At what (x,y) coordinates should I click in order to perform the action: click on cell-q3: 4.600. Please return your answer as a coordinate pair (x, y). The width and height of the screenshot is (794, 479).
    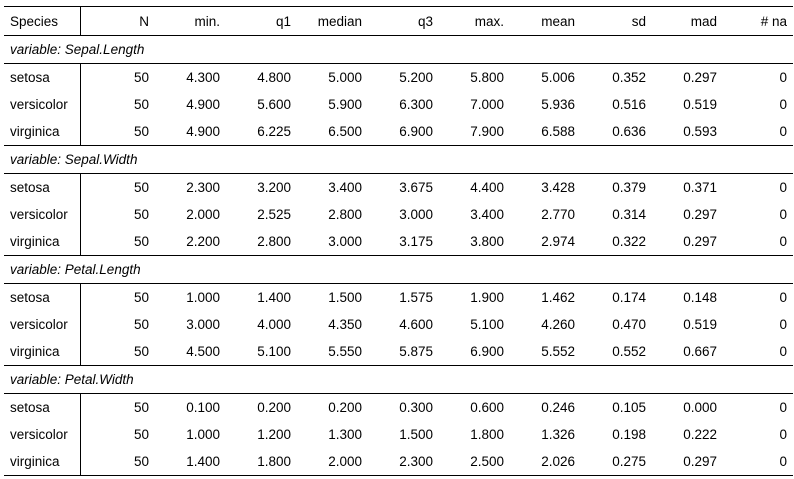
    Looking at the image, I should click on (416, 324).